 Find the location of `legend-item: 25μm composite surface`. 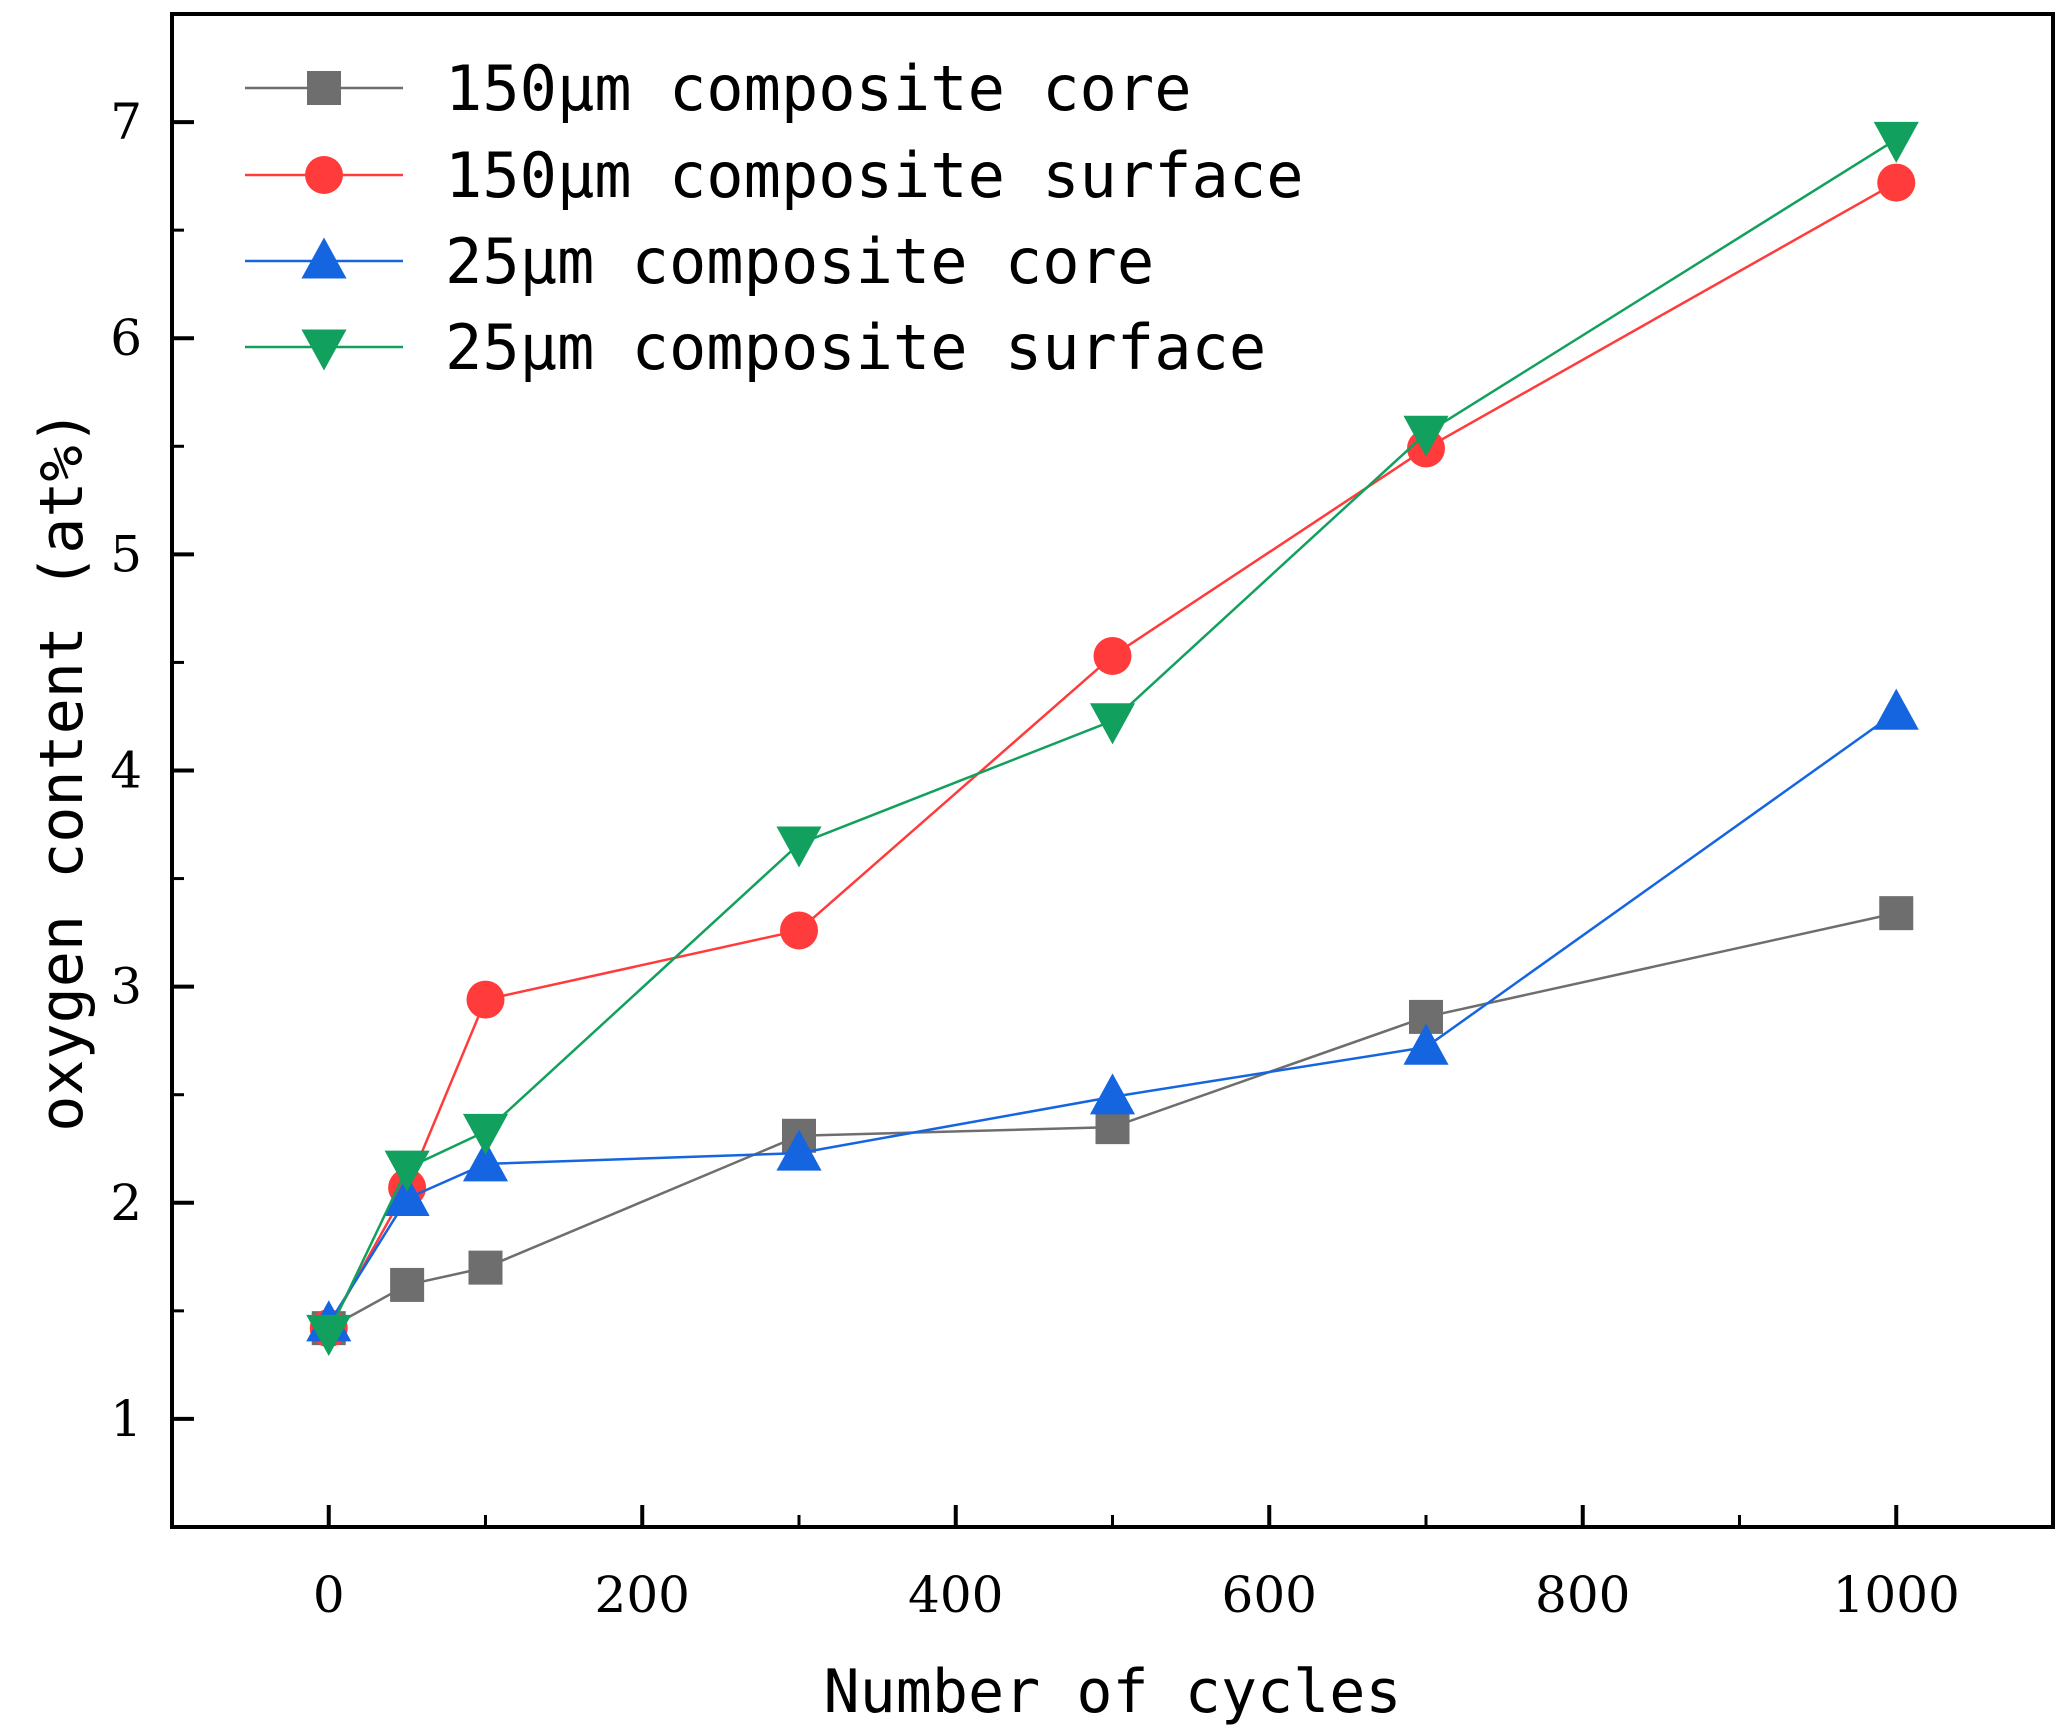

legend-item: 25μm composite surface is located at coordinates (755, 347).